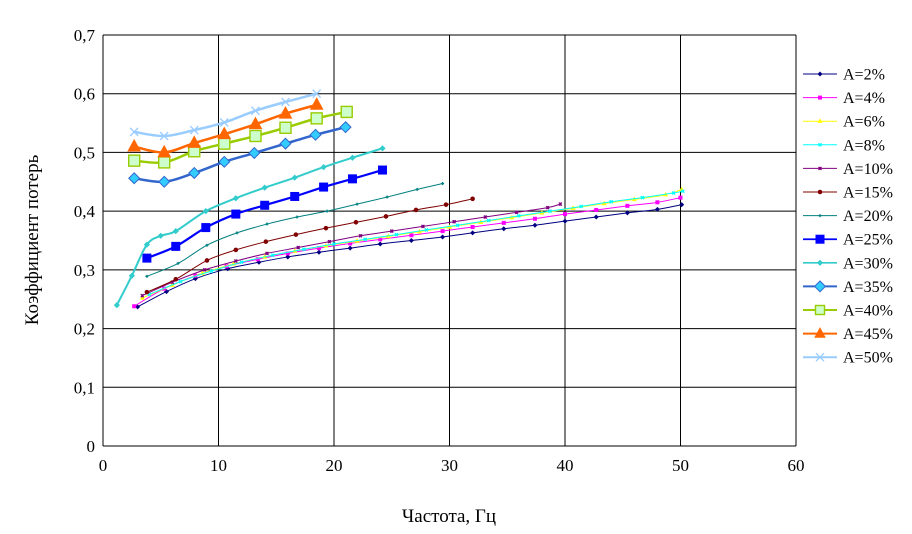  Describe the element at coordinates (848, 287) in the screenshot. I see `legend-item: A=35%` at that location.